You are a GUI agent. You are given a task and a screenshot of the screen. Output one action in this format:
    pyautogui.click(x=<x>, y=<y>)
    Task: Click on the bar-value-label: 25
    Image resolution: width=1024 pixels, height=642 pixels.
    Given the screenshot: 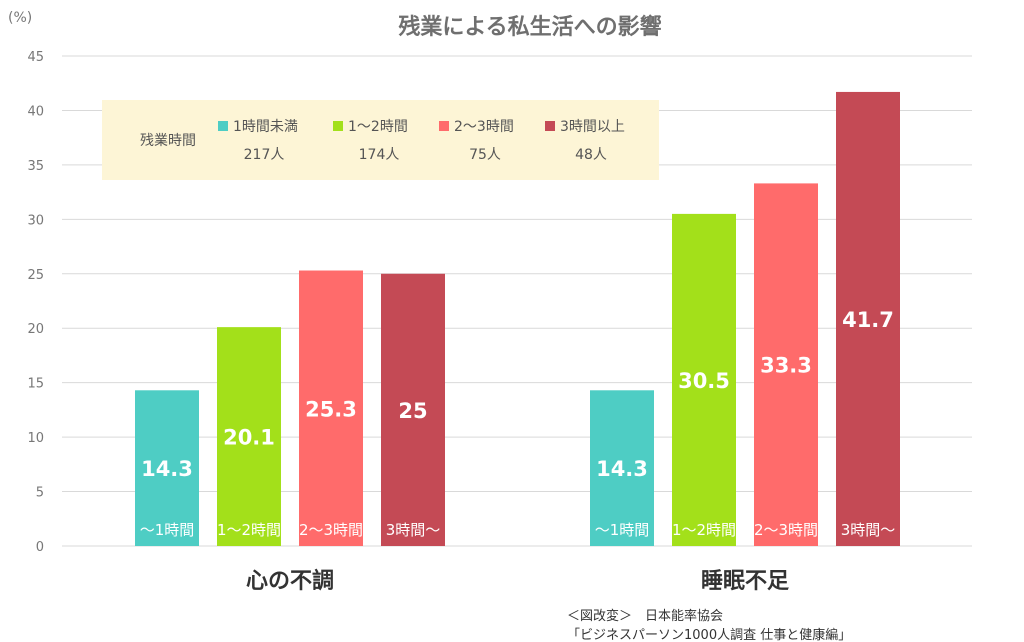 What is the action you would take?
    pyautogui.click(x=412, y=411)
    